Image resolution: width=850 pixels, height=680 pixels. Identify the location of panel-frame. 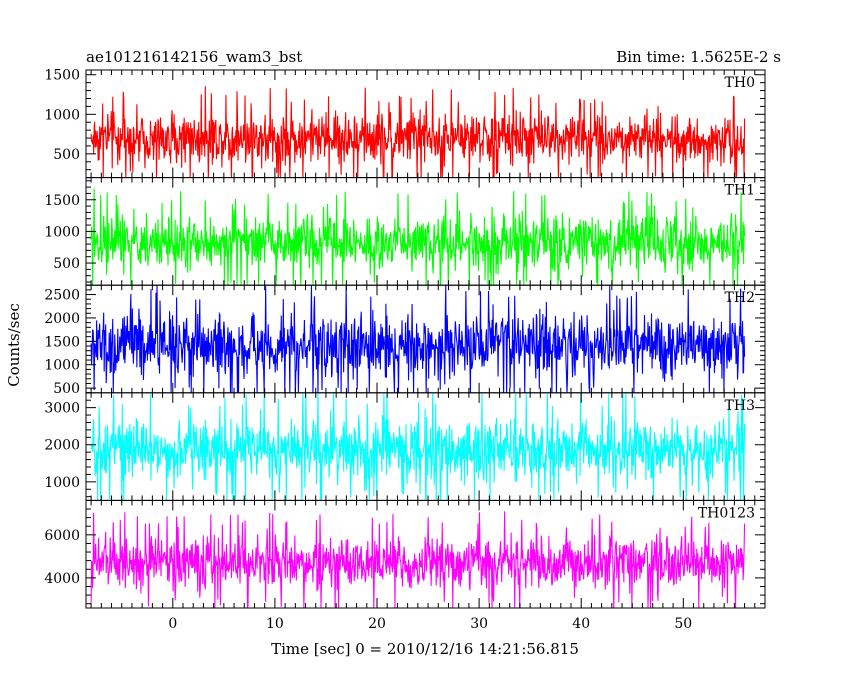
(425, 554).